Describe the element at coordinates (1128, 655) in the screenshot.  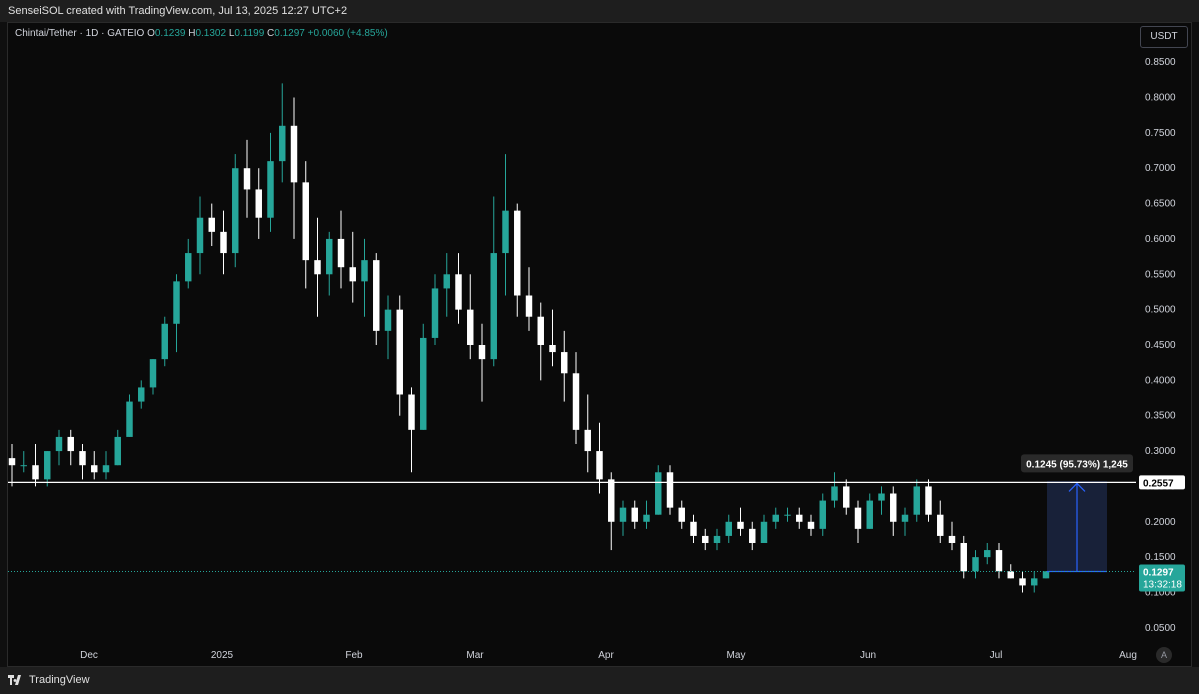
I see `time-tick-label: Aug` at that location.